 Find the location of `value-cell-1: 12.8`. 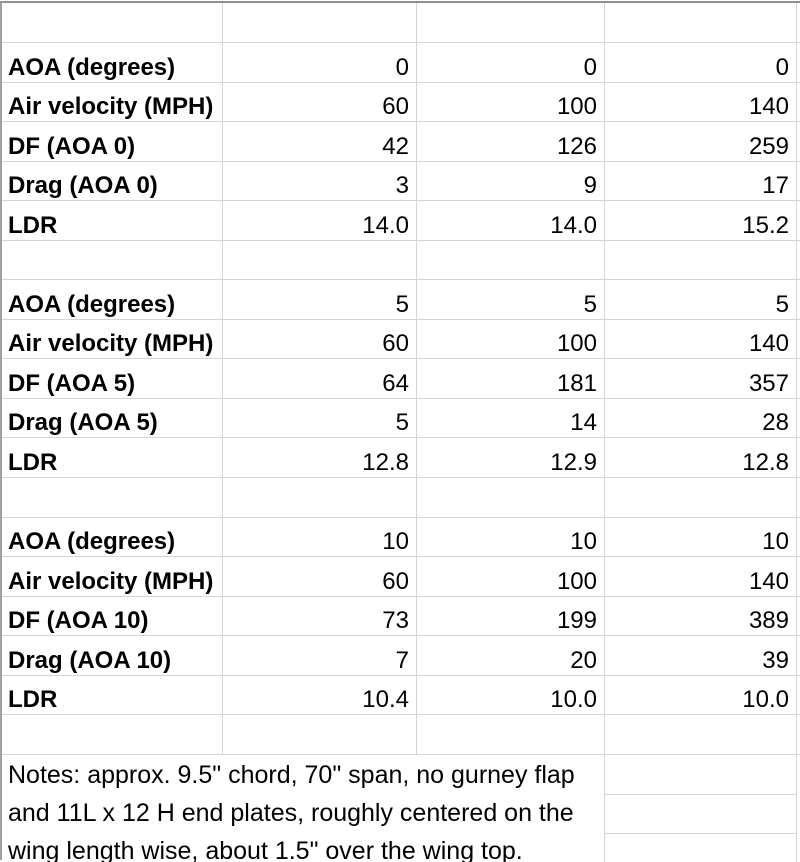

value-cell-1: 12.8 is located at coordinates (320, 458).